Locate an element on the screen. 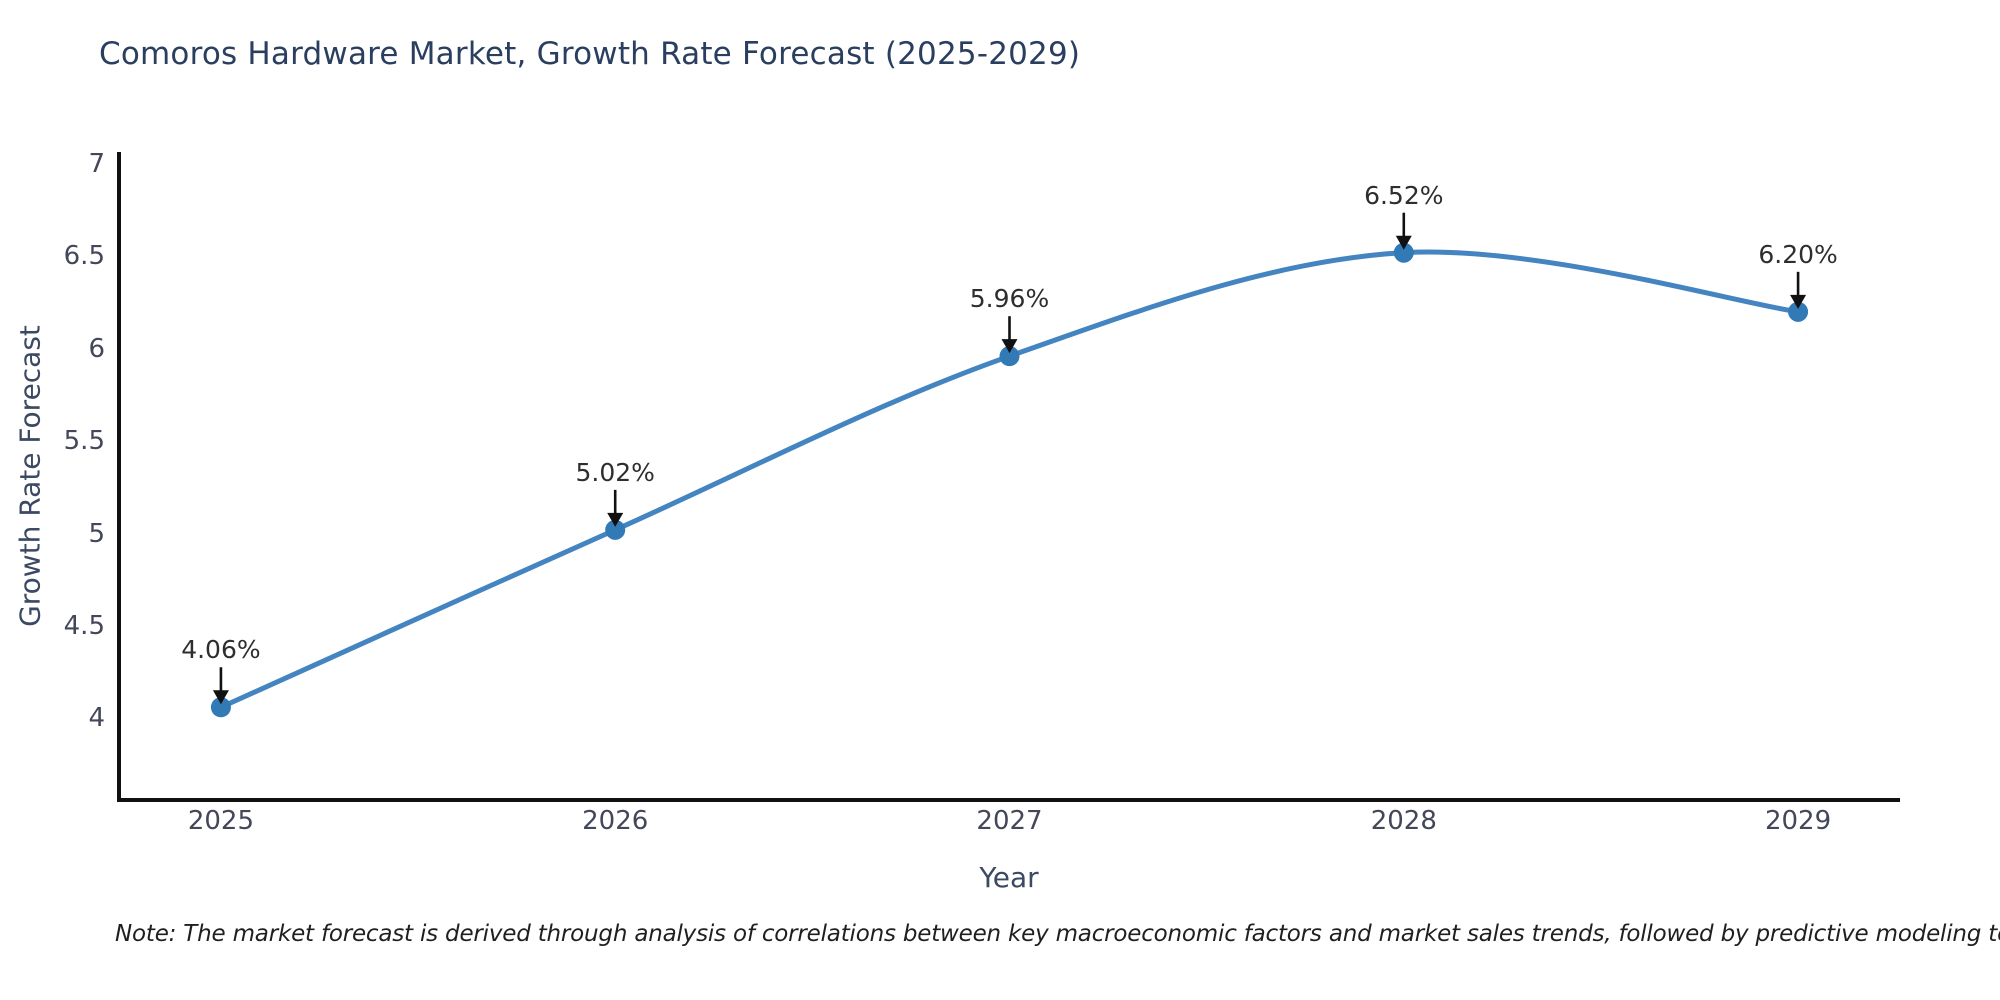 This screenshot has width=2000, height=1000. x-tick-label: 2025 is located at coordinates (220, 821).